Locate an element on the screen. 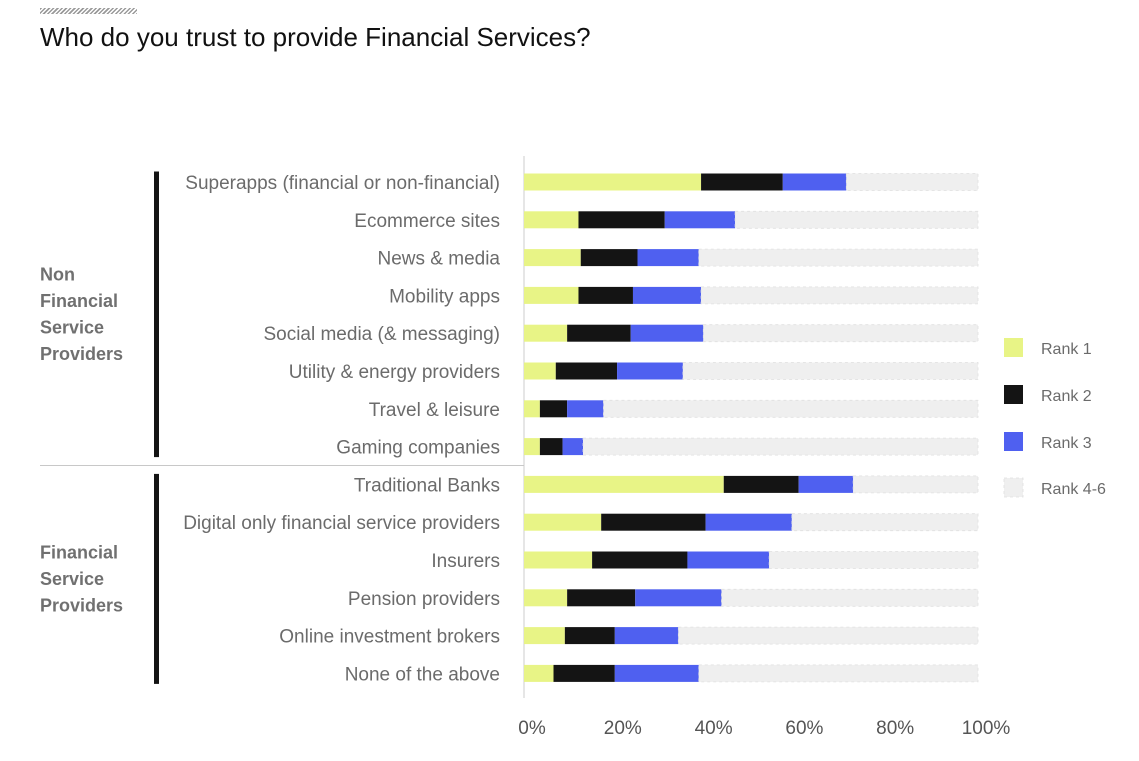 Image resolution: width=1139 pixels, height=761 pixels. x-tick-label: 60% is located at coordinates (804, 728).